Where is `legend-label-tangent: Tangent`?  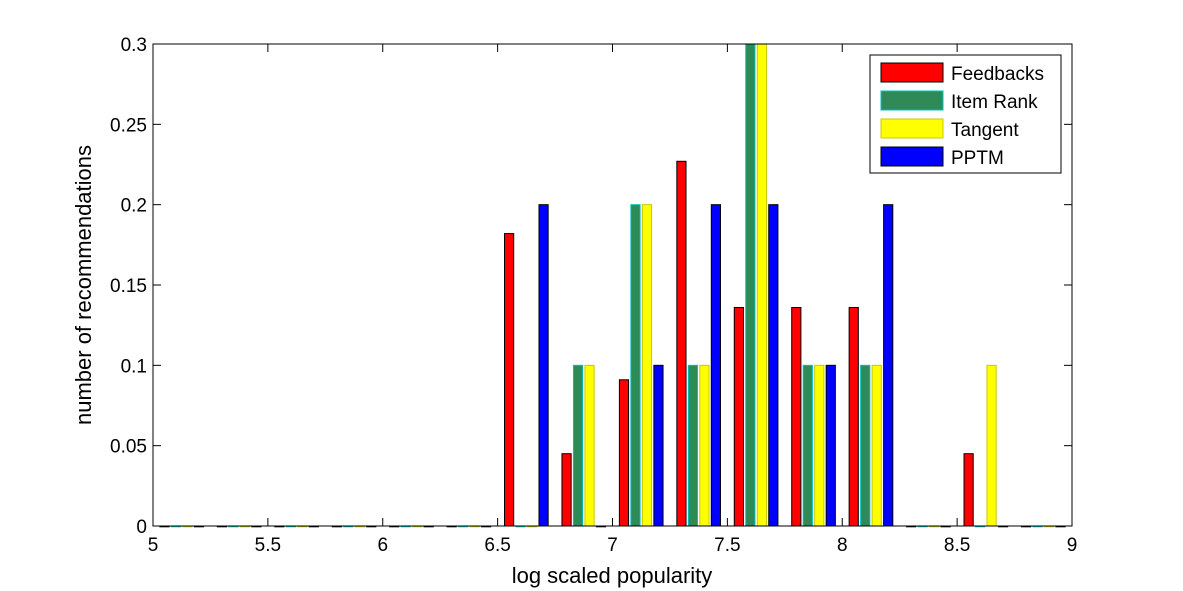 legend-label-tangent: Tangent is located at coordinates (985, 130).